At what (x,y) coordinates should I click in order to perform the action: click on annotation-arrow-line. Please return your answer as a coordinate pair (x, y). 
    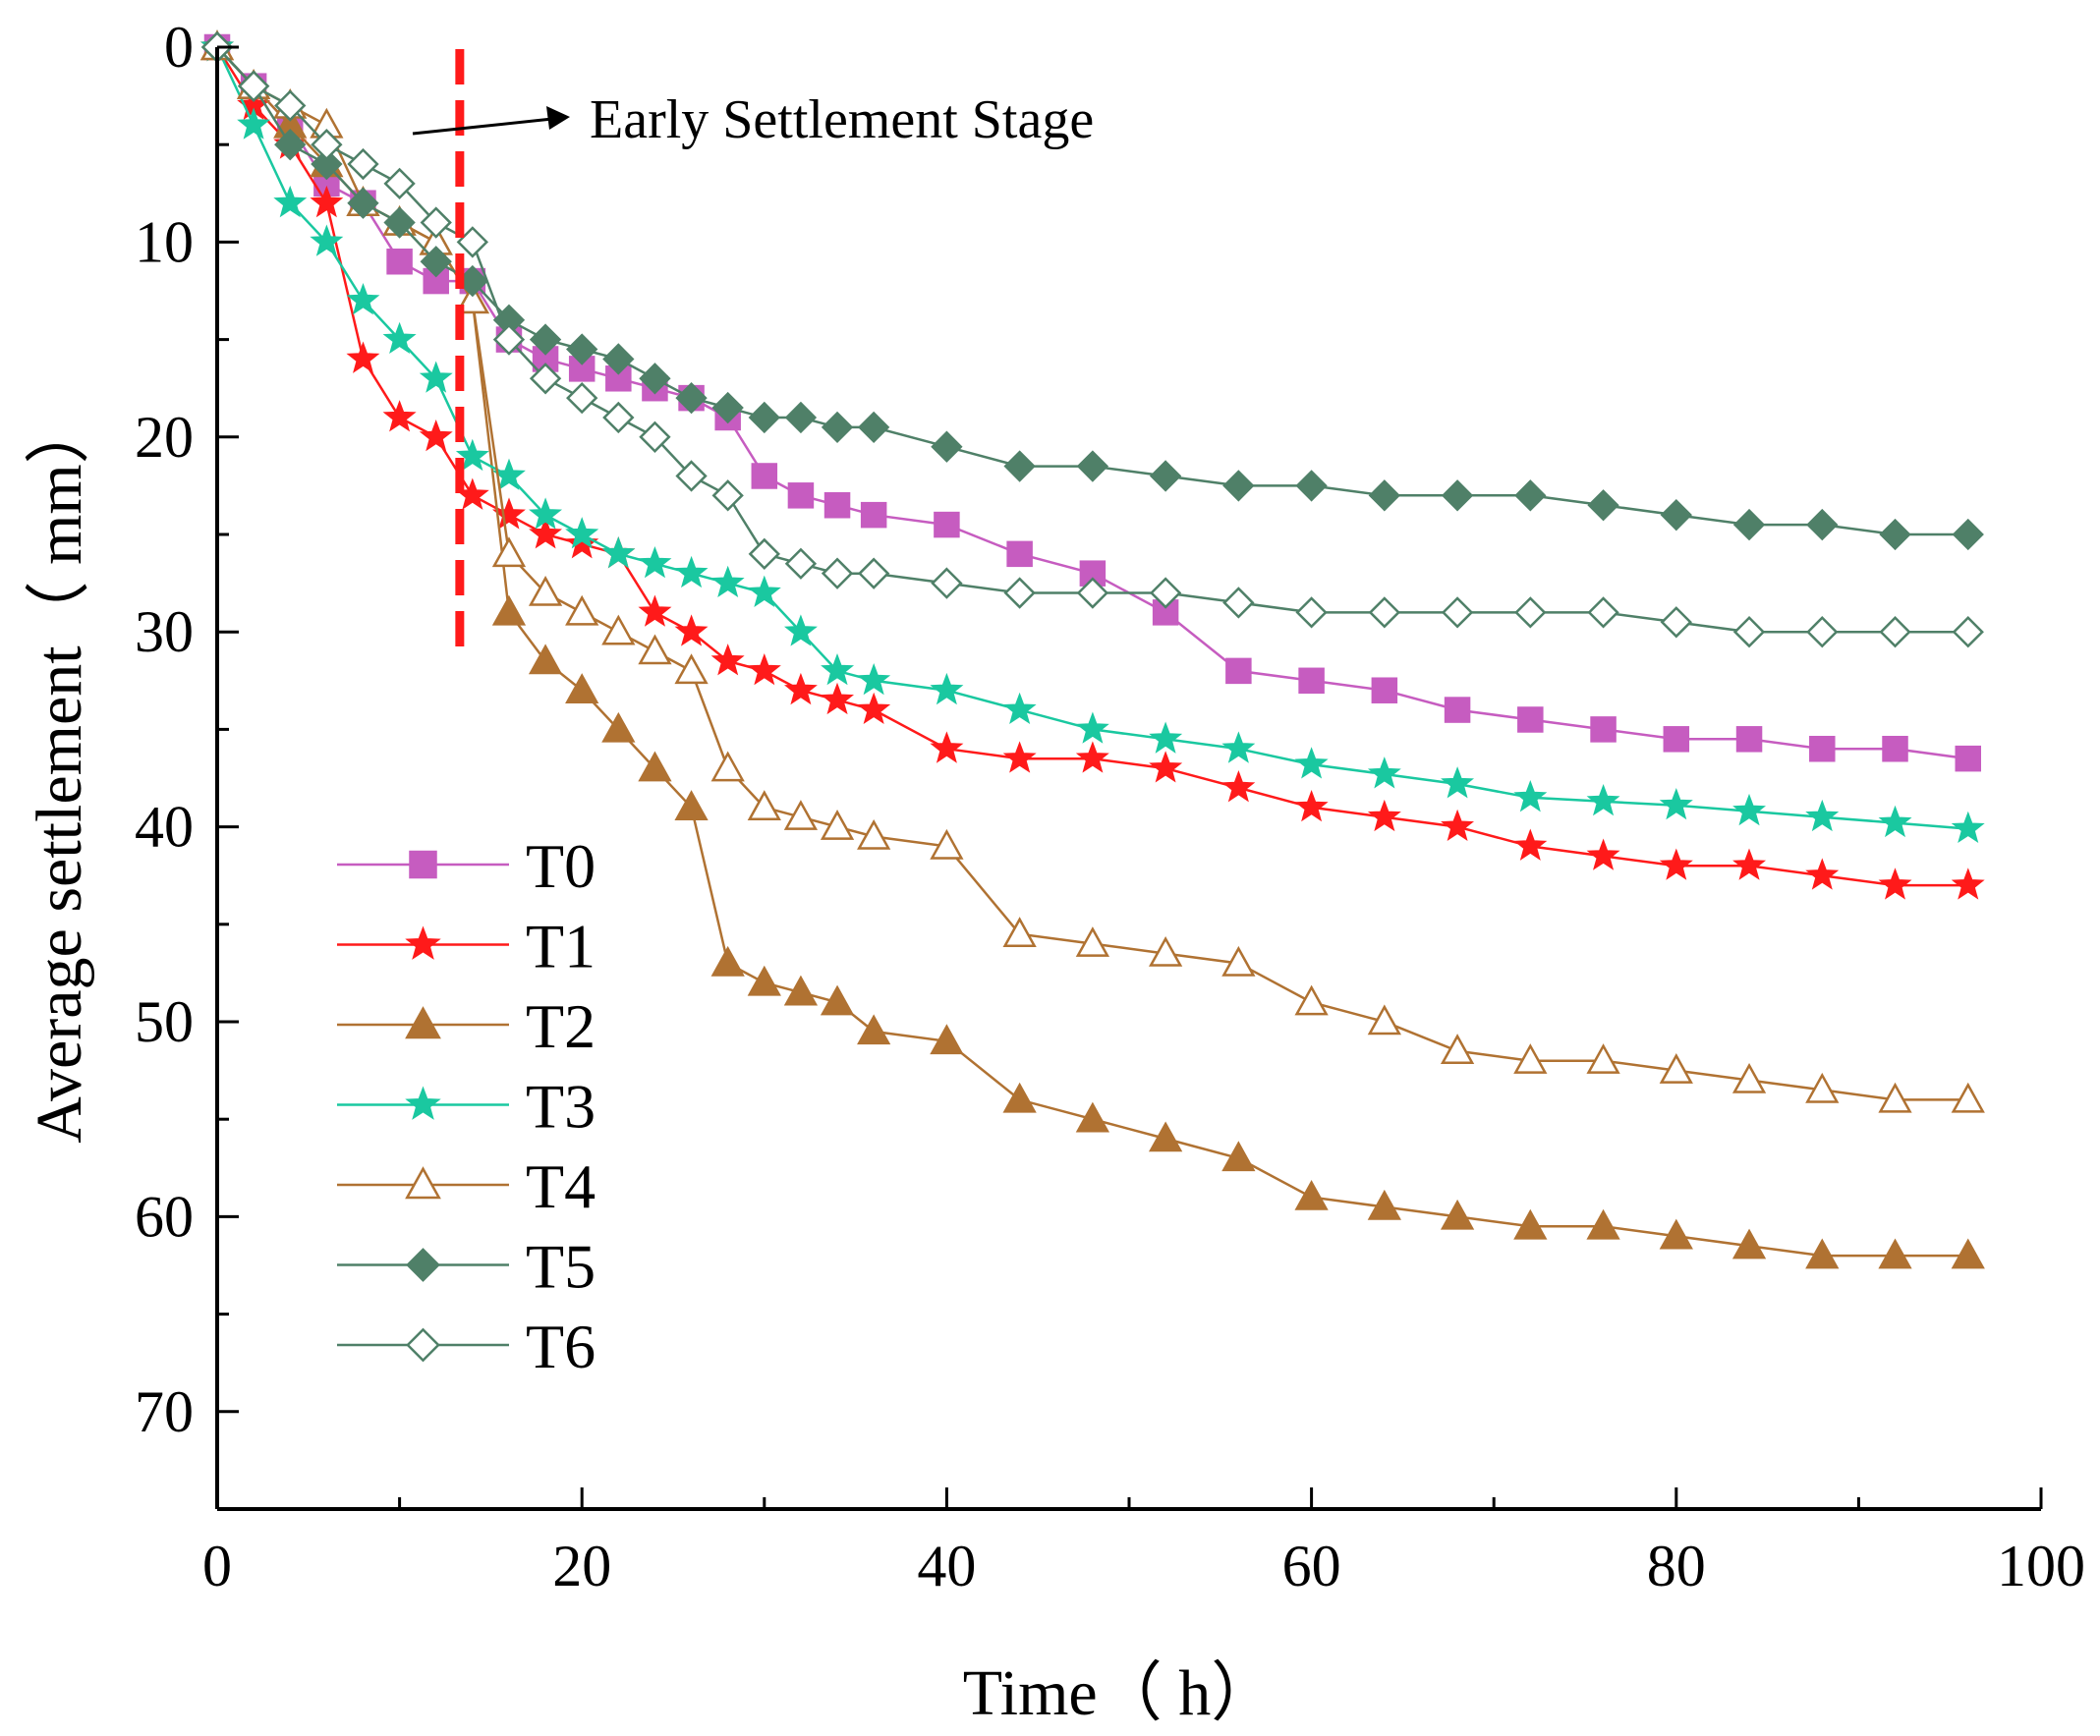
    Looking at the image, I should click on (482, 126).